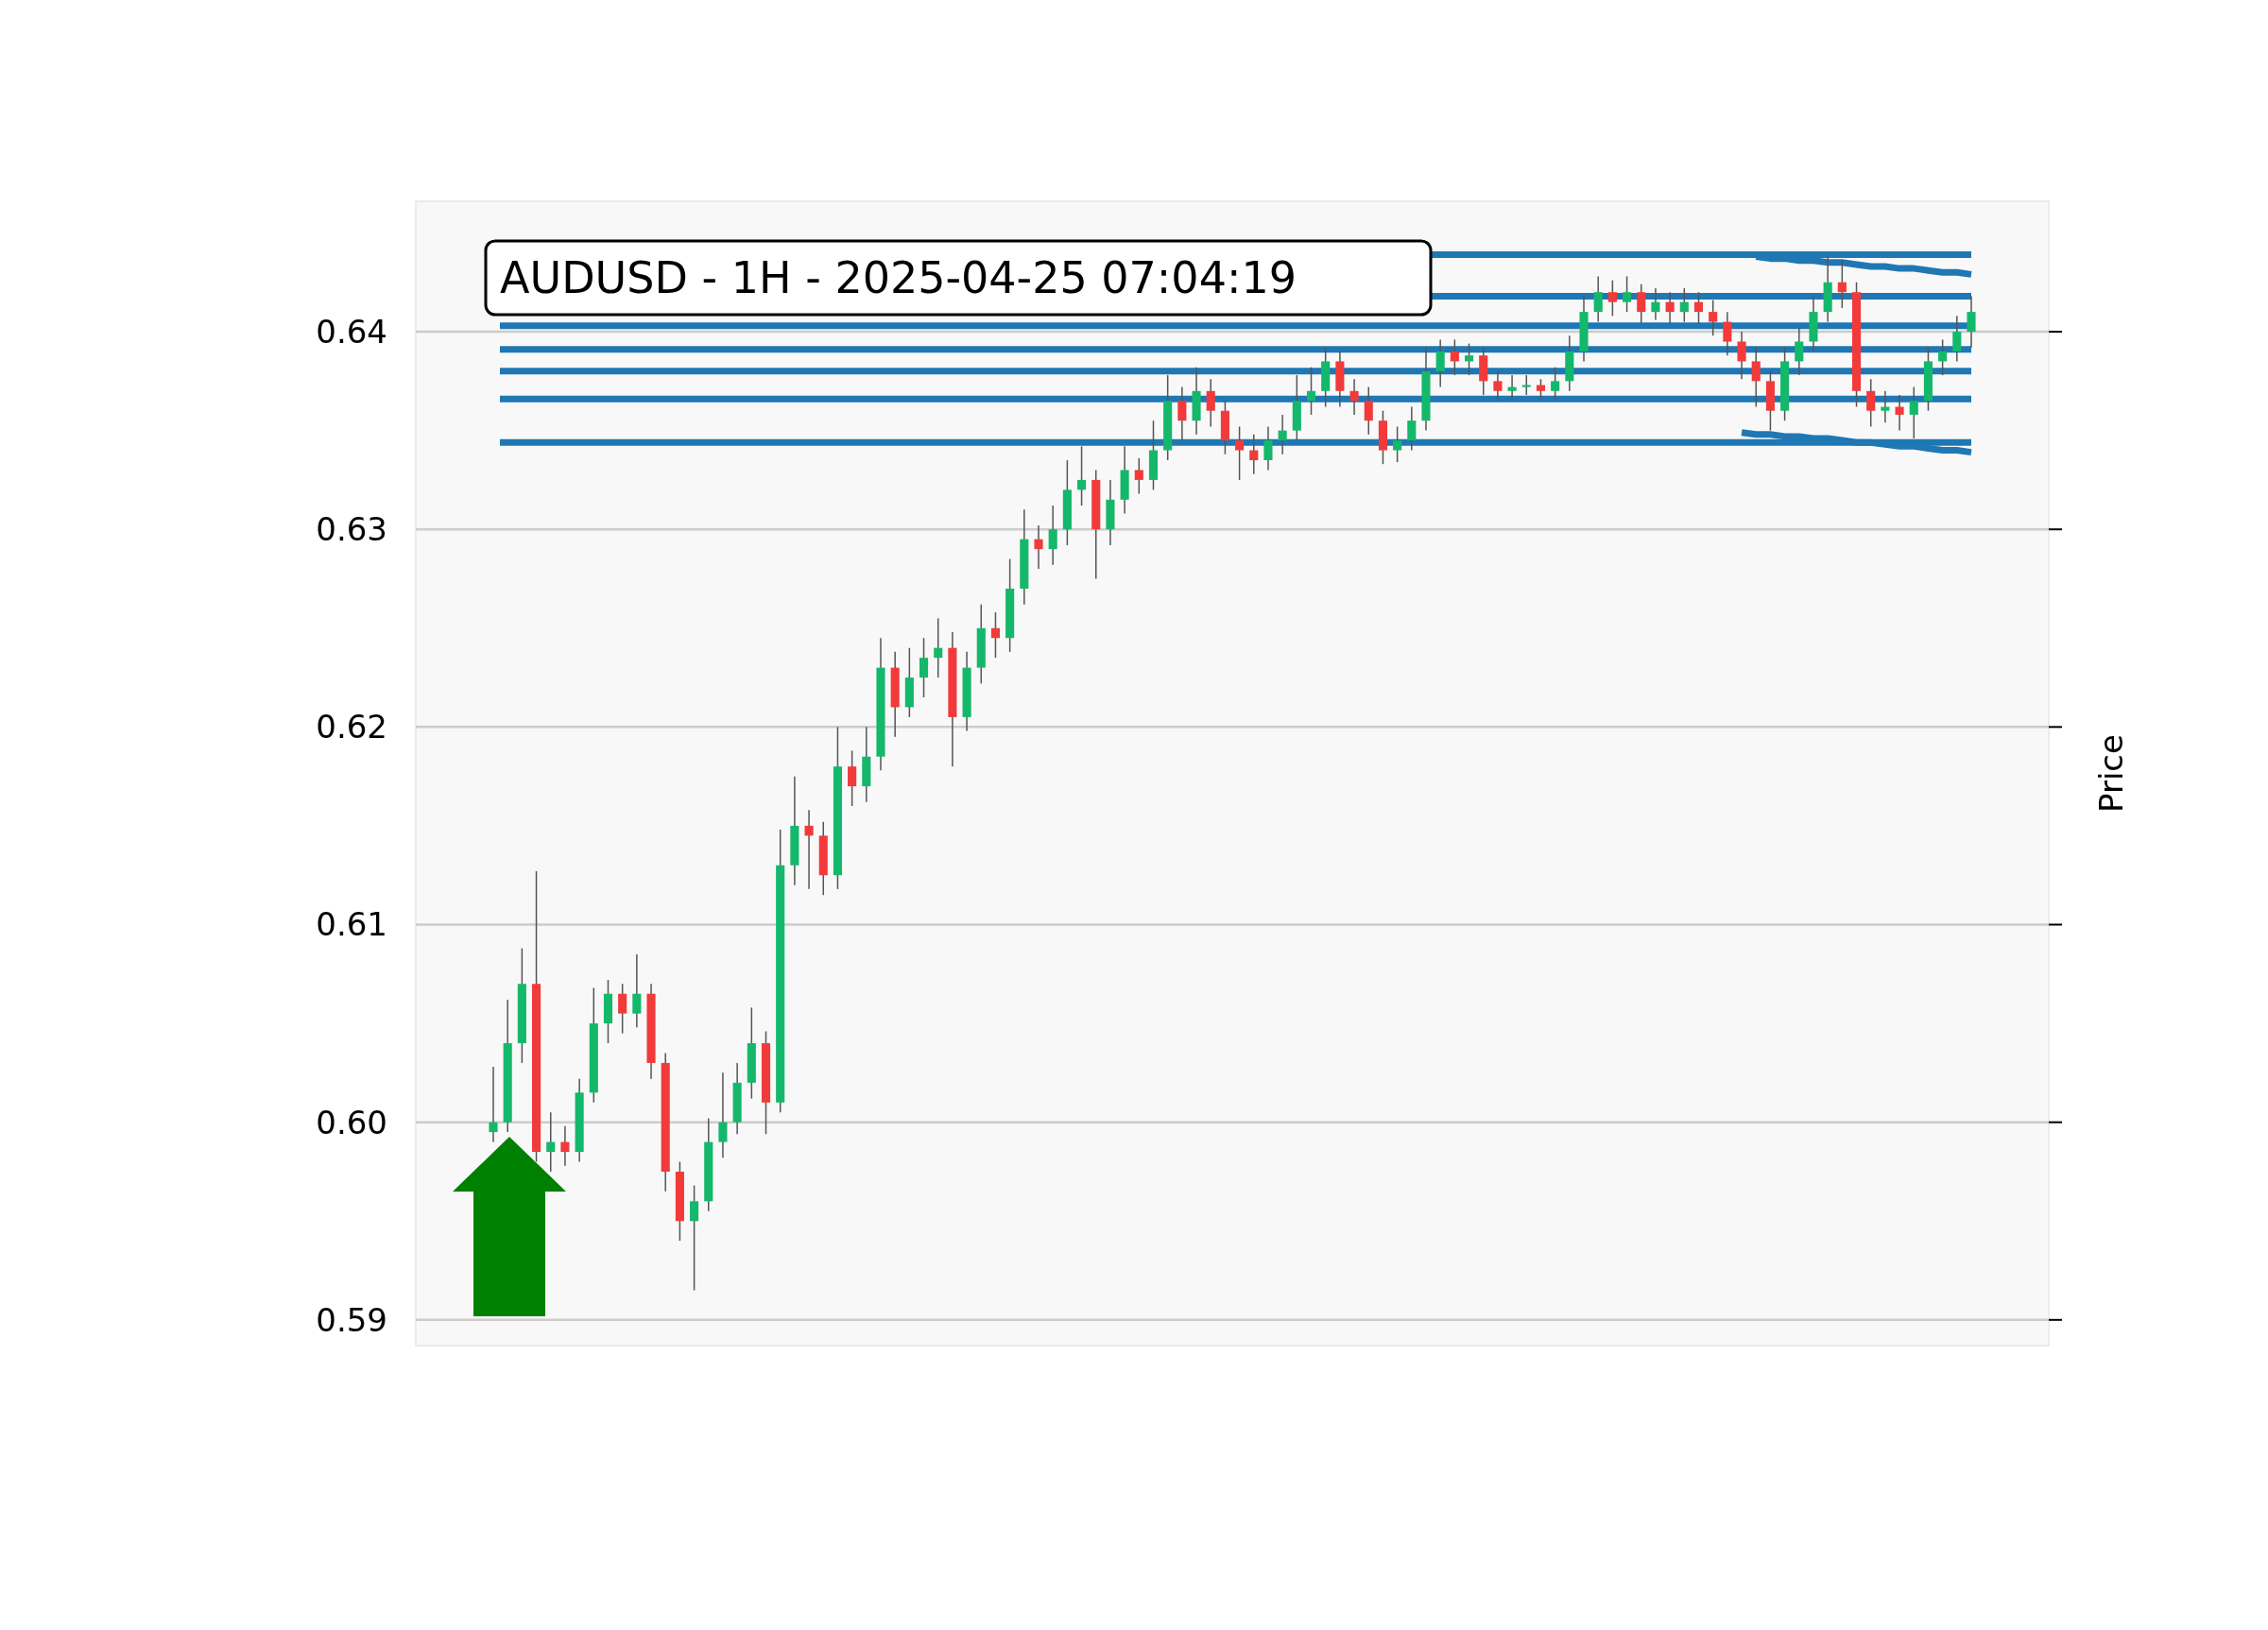 This screenshot has height=1630, width=2268. What do you see at coordinates (2110, 774) in the screenshot?
I see `y-axis-title: Price` at bounding box center [2110, 774].